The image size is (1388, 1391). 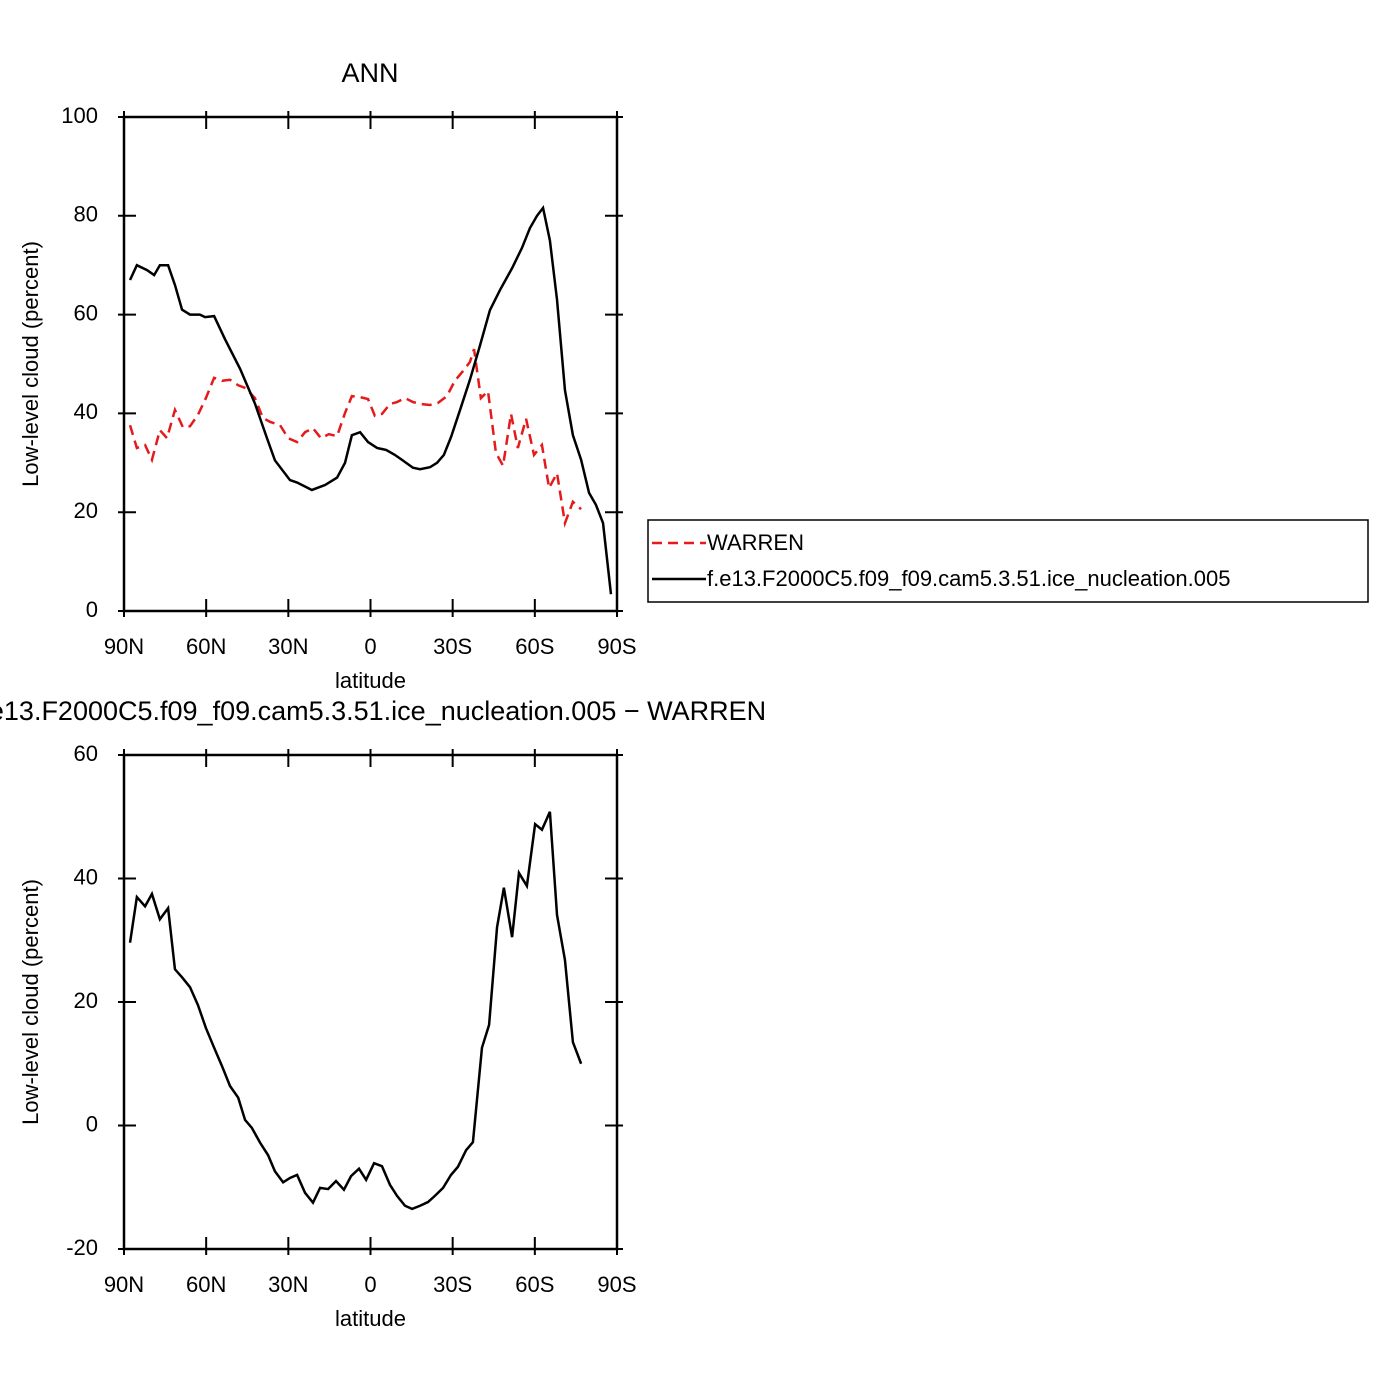 I want to click on chart-title: ANN, so click(x=369, y=73).